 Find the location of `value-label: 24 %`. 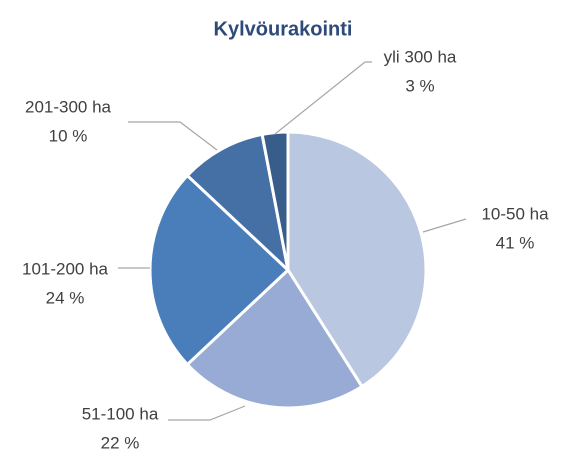

value-label: 24 % is located at coordinates (65, 297).